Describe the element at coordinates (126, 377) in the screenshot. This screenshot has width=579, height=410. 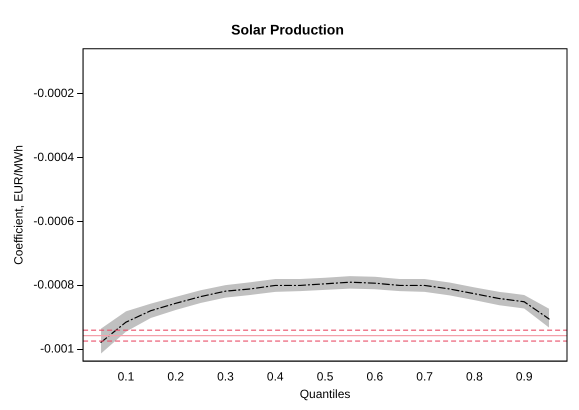
I see `x-tick-label: 0.1` at that location.